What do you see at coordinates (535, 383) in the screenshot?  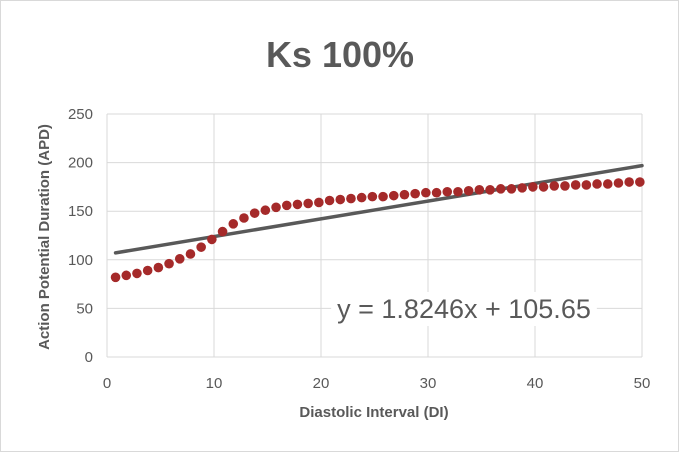 I see `x-tick-label: 40` at bounding box center [535, 383].